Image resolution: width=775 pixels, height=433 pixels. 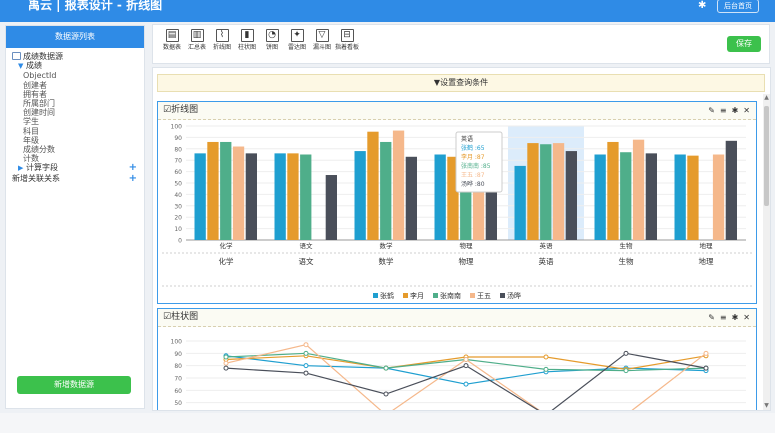 I want to click on new-datasource-button: 新增数据源, so click(x=74, y=385).